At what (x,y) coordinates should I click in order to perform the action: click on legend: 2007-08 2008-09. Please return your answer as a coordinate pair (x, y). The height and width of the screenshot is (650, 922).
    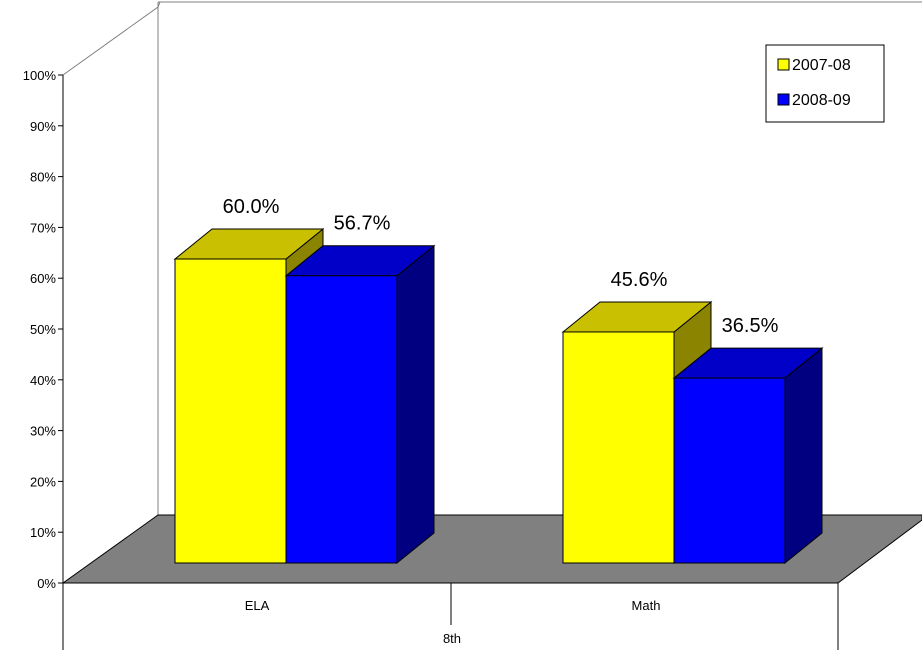
    Looking at the image, I should click on (825, 83).